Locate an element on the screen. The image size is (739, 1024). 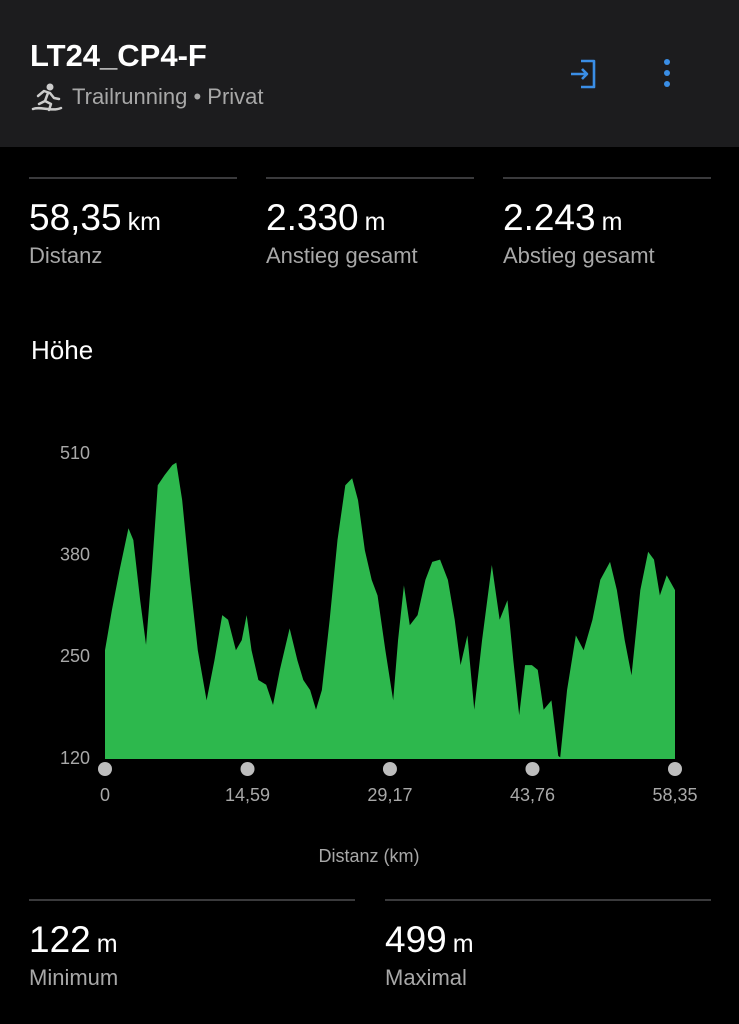
run-icon is located at coordinates (47, 97).